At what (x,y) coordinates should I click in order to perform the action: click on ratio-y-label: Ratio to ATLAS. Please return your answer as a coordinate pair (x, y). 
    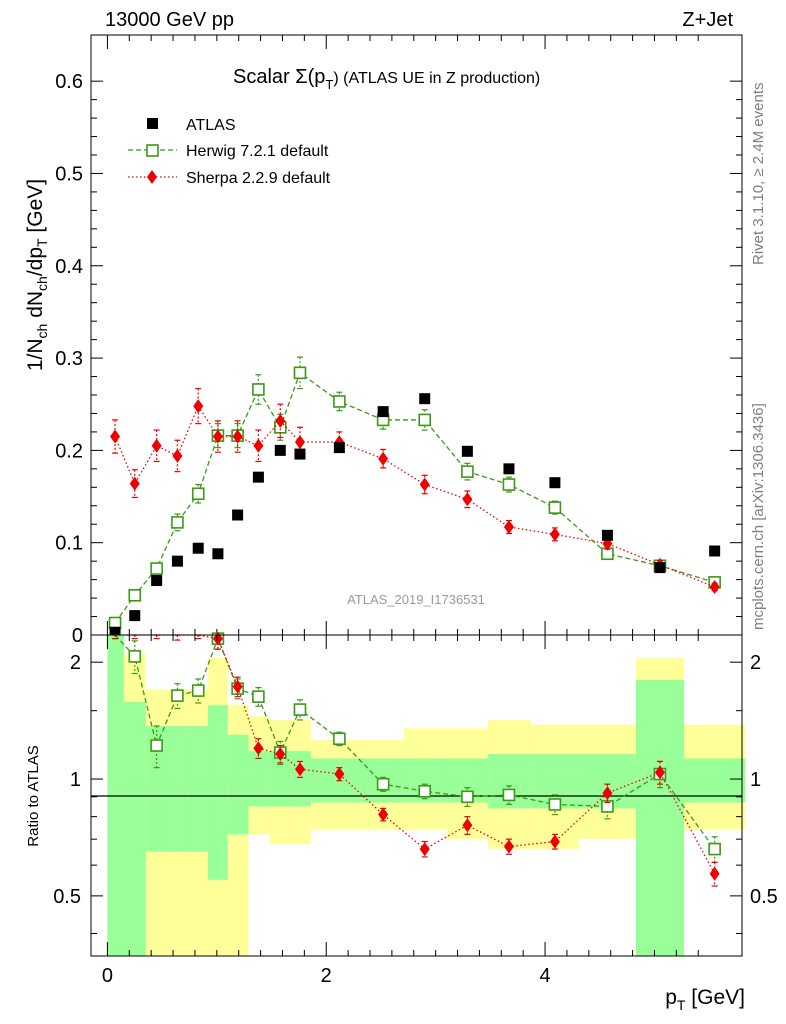
    Looking at the image, I should click on (33, 795).